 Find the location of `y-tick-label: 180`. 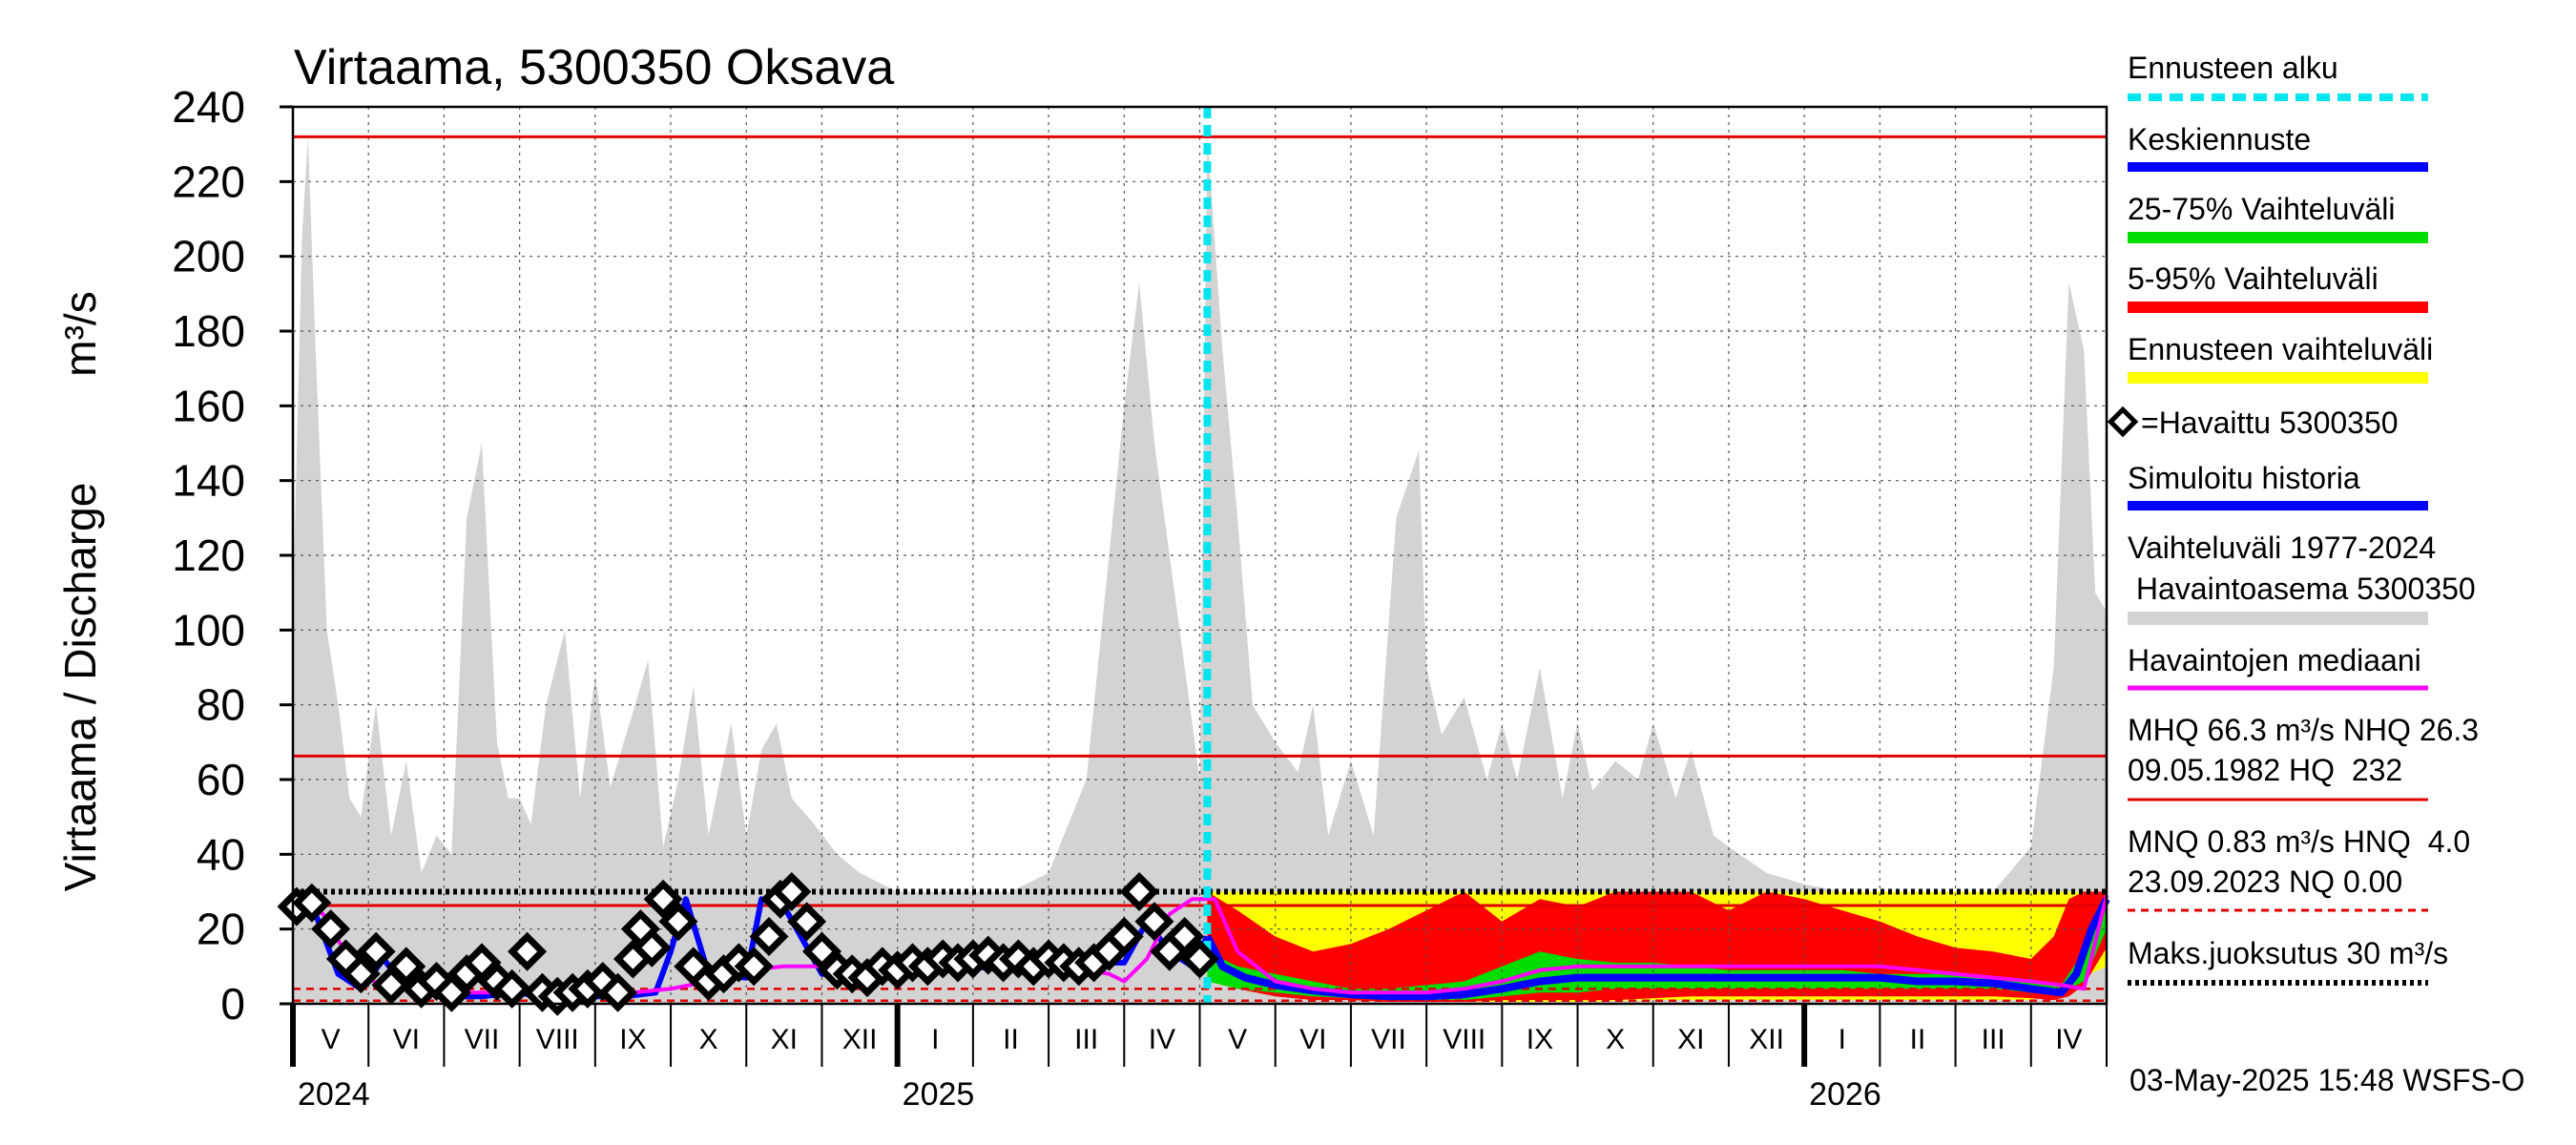

y-tick-label: 180 is located at coordinates (208, 331).